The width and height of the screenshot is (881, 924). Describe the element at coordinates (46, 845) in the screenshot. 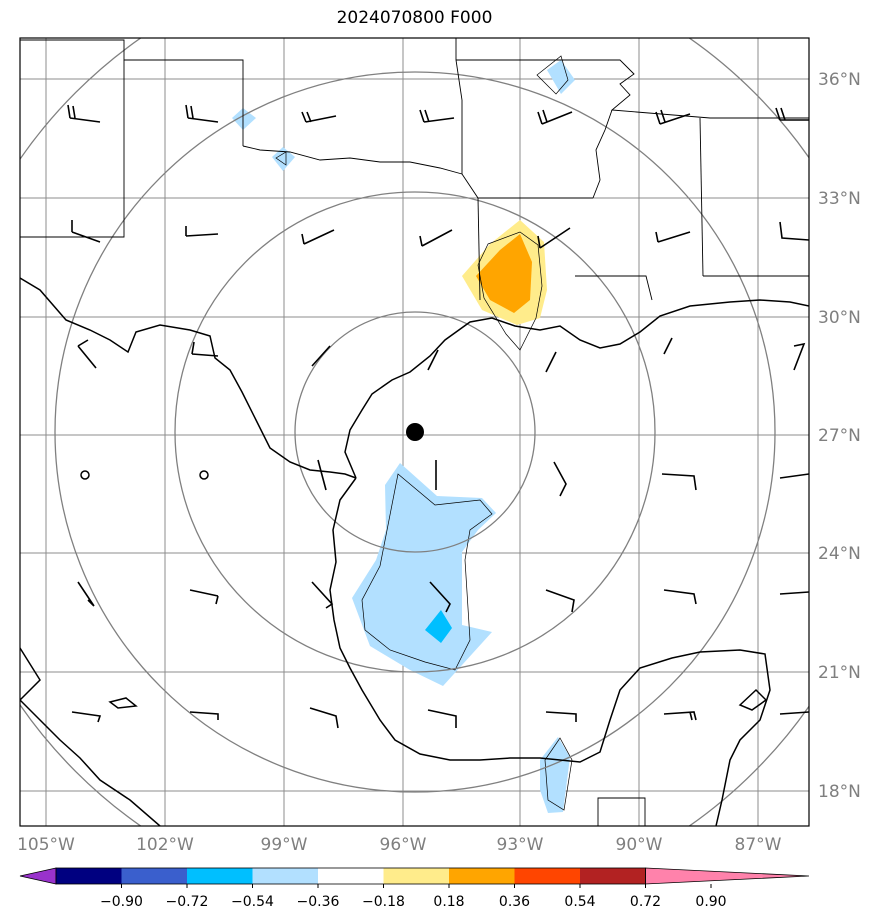

I see `lon-label-105: 105°W` at that location.